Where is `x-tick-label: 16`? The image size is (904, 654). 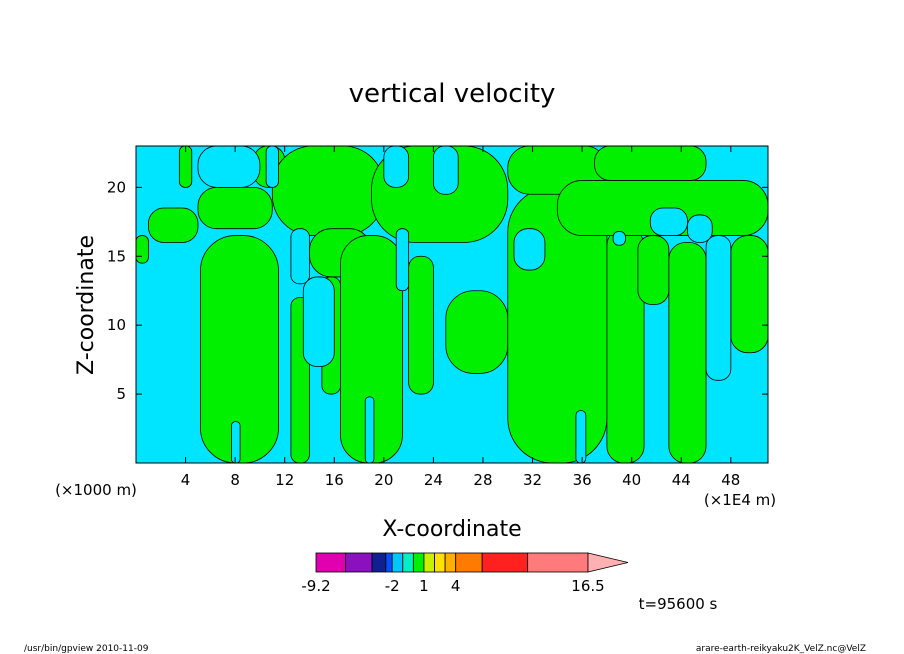
x-tick-label: 16 is located at coordinates (334, 480).